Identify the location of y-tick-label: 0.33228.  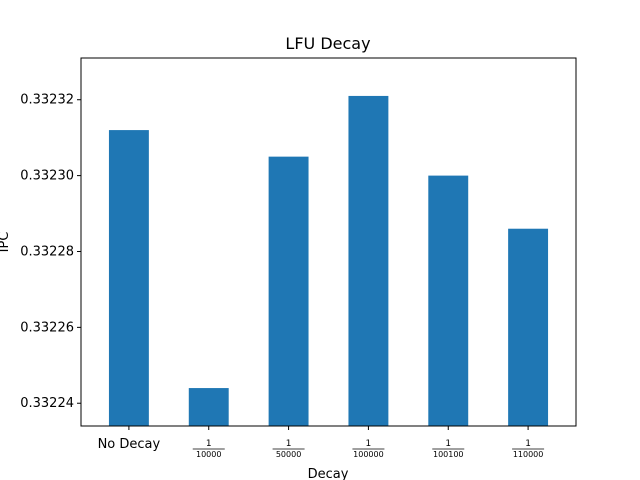
(47, 251).